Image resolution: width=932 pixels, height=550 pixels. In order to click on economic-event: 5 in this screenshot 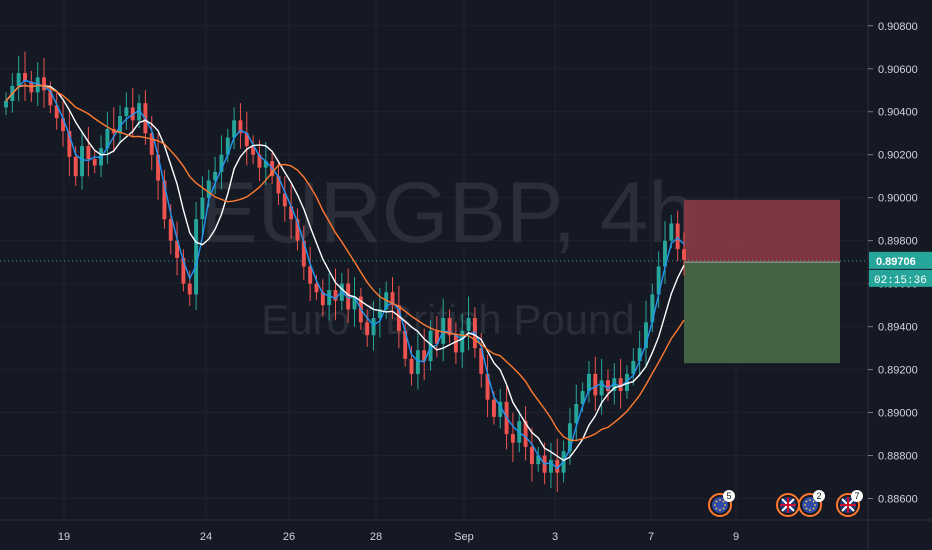, I will do `click(721, 503)`.